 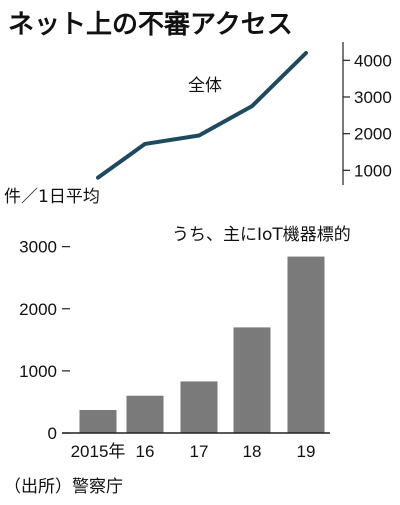 I want to click on bar-y-tick-label: 0, so click(x=52, y=433).